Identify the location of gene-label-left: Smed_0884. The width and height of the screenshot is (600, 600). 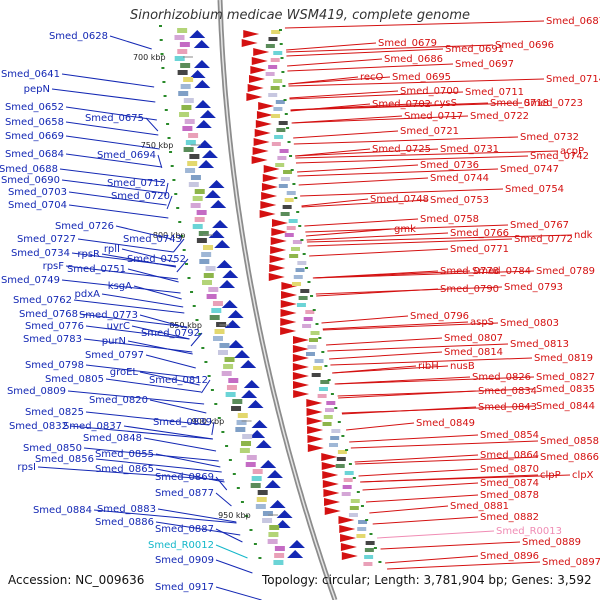
(62, 510).